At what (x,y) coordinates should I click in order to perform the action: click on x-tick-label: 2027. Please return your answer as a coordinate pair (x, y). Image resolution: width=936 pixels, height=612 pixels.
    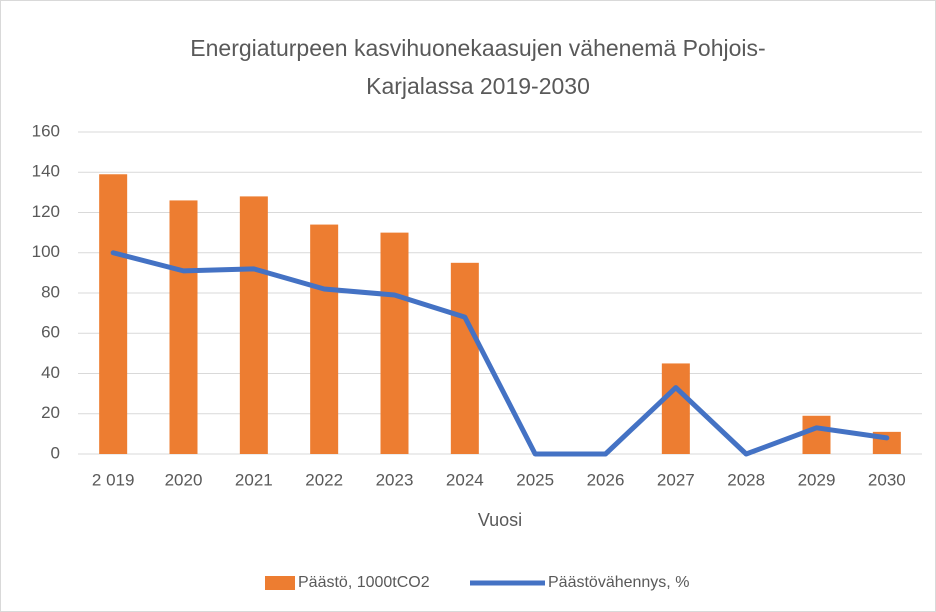
    Looking at the image, I should click on (676, 479).